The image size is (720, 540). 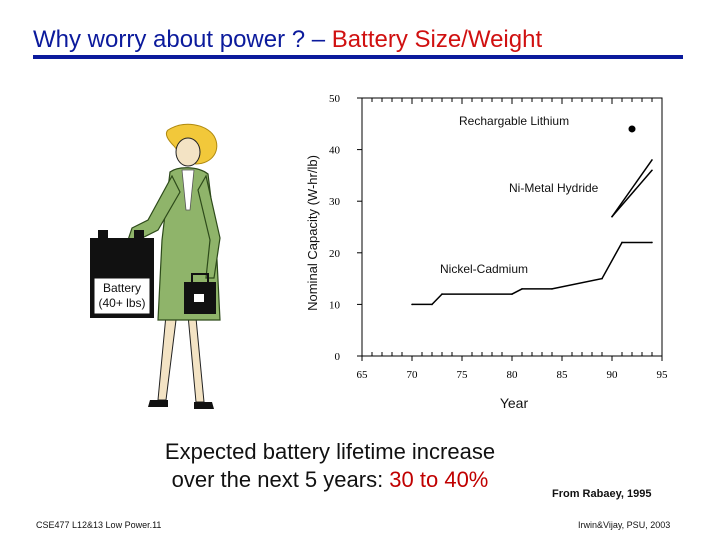 What do you see at coordinates (632, 129) in the screenshot?
I see `data-point-lithium` at bounding box center [632, 129].